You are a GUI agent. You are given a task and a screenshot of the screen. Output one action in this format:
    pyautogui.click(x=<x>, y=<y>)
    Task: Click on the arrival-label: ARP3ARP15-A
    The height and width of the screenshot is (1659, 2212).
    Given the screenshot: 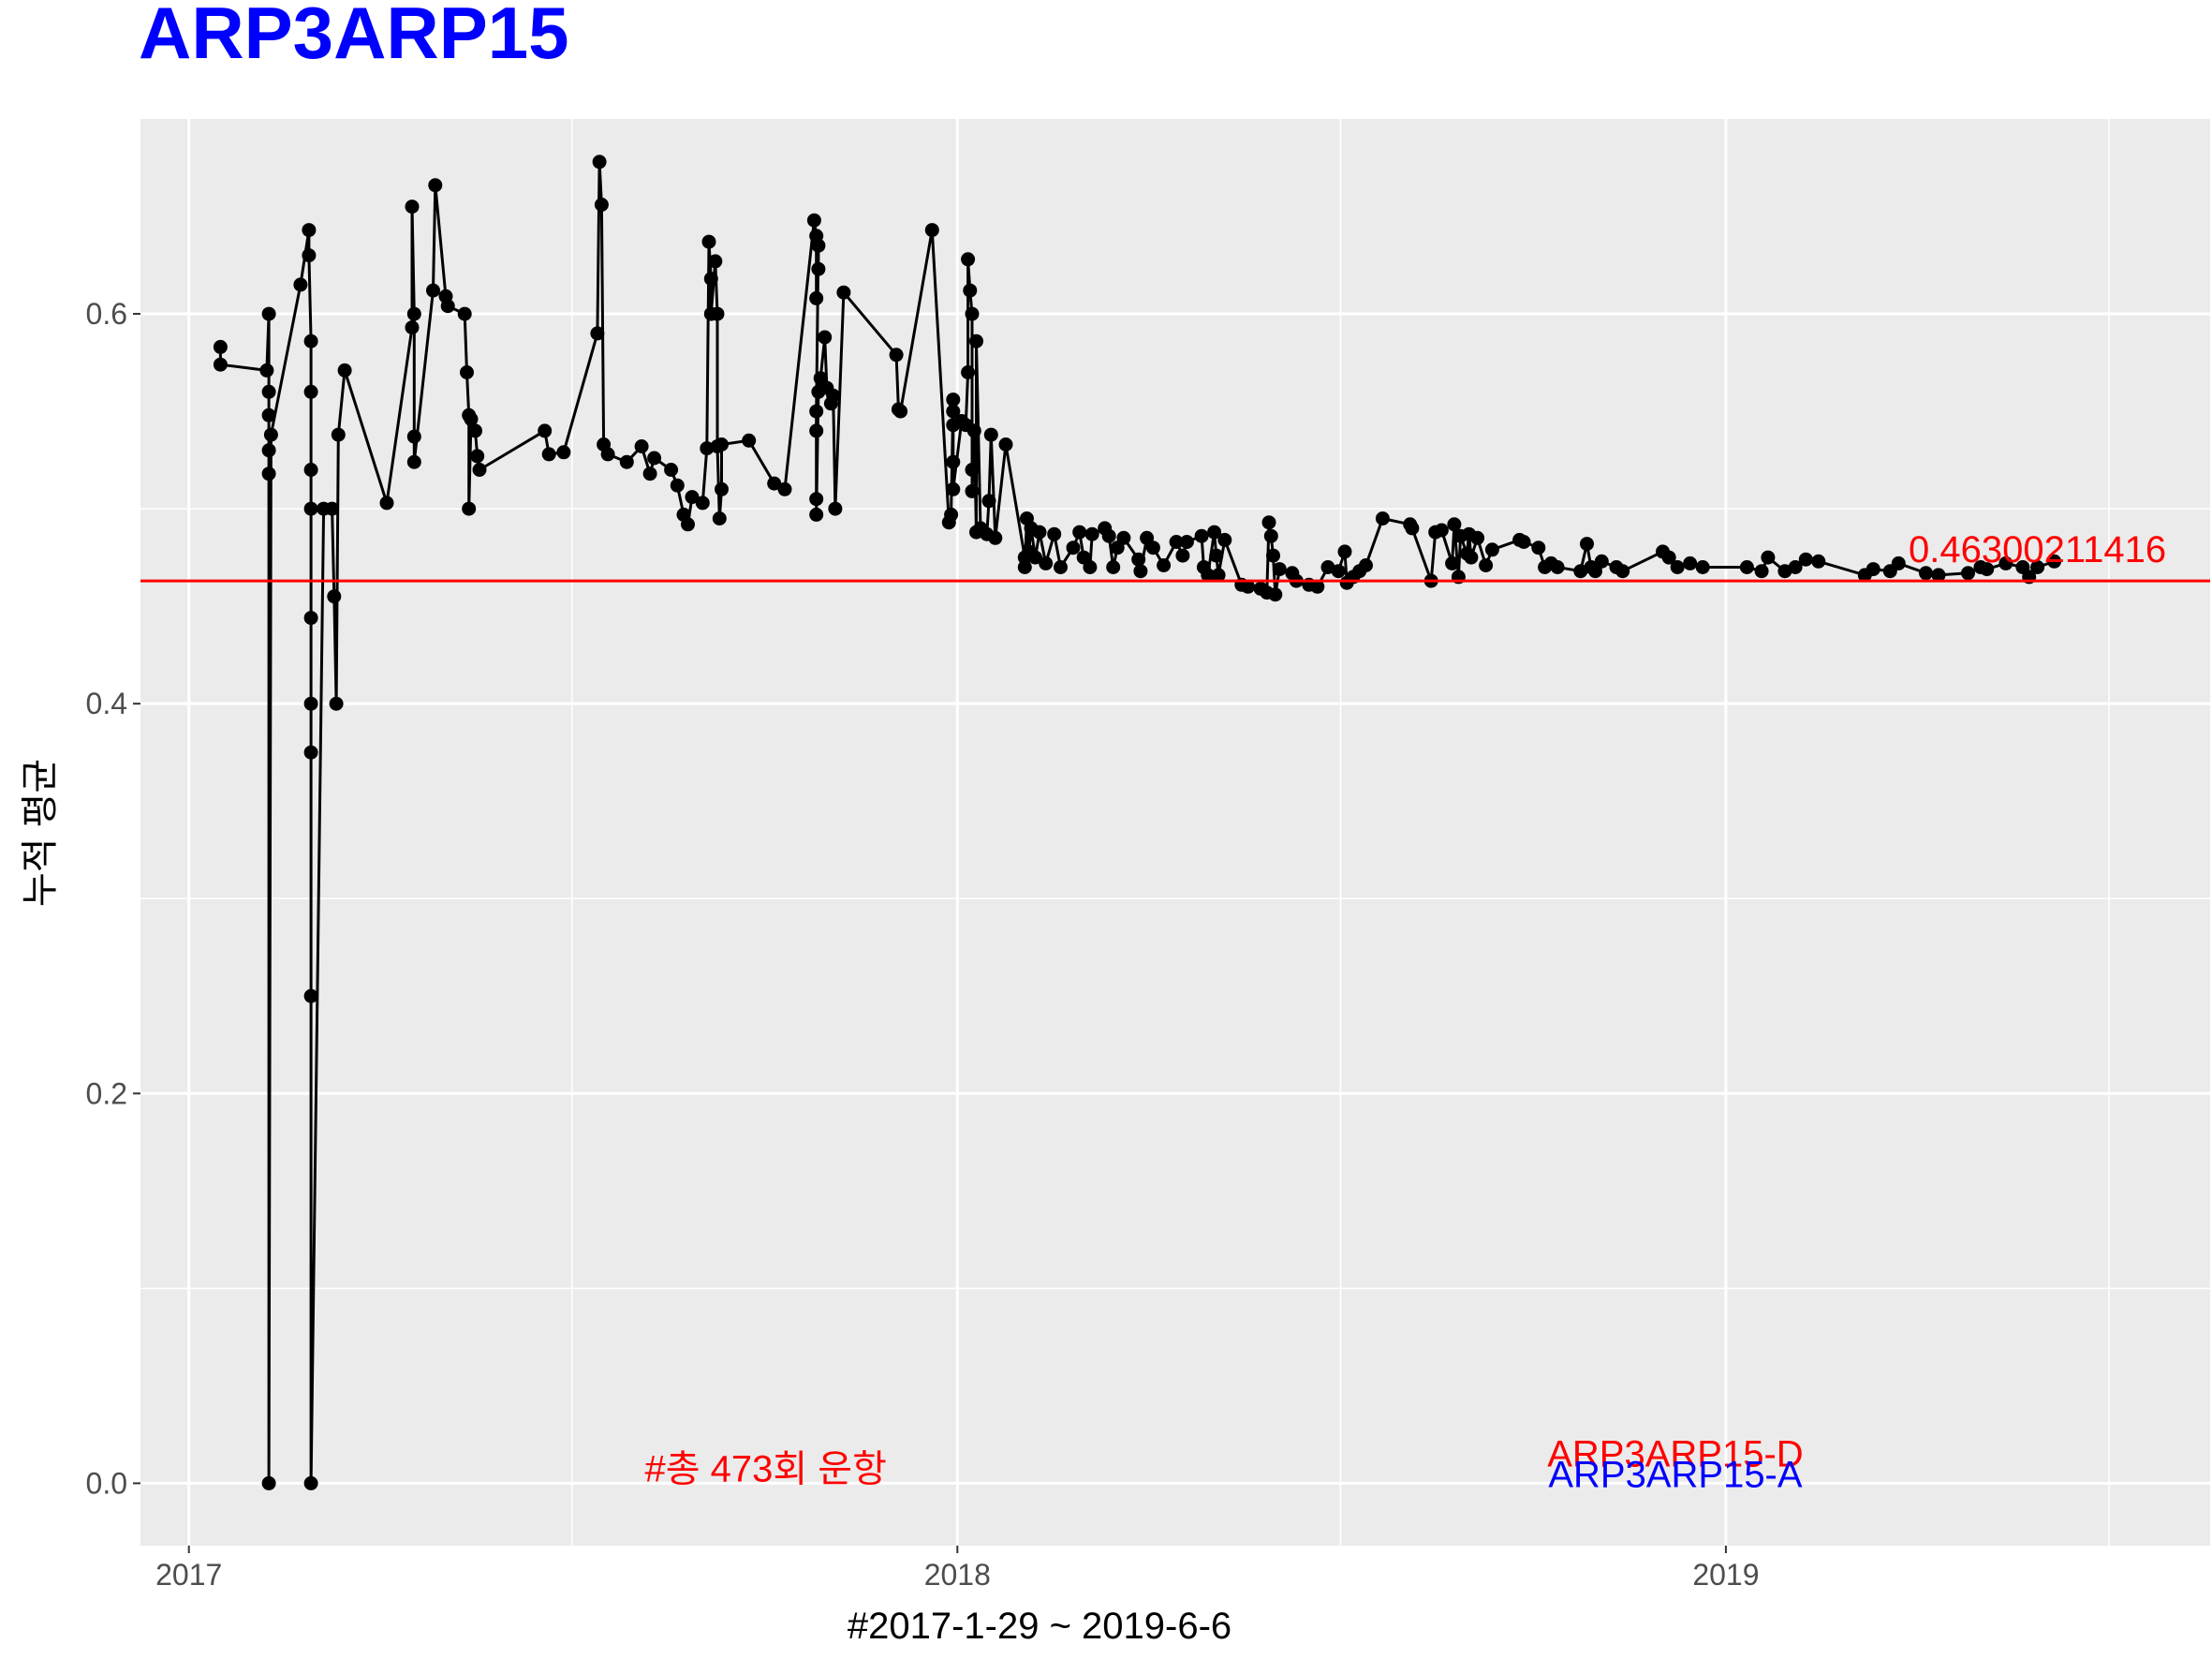 What is the action you would take?
    pyautogui.click(x=1676, y=1475)
    